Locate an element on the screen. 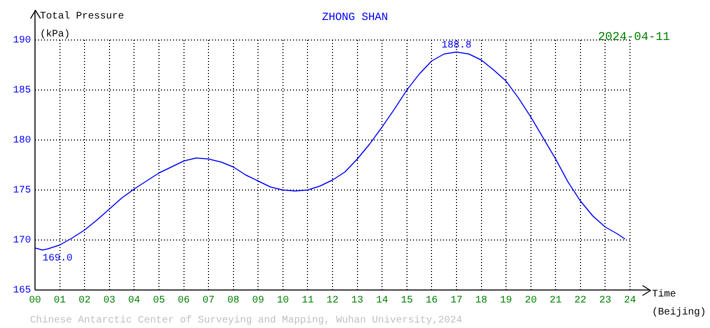 The width and height of the screenshot is (710, 328). x-tick-label: 12 is located at coordinates (332, 301).